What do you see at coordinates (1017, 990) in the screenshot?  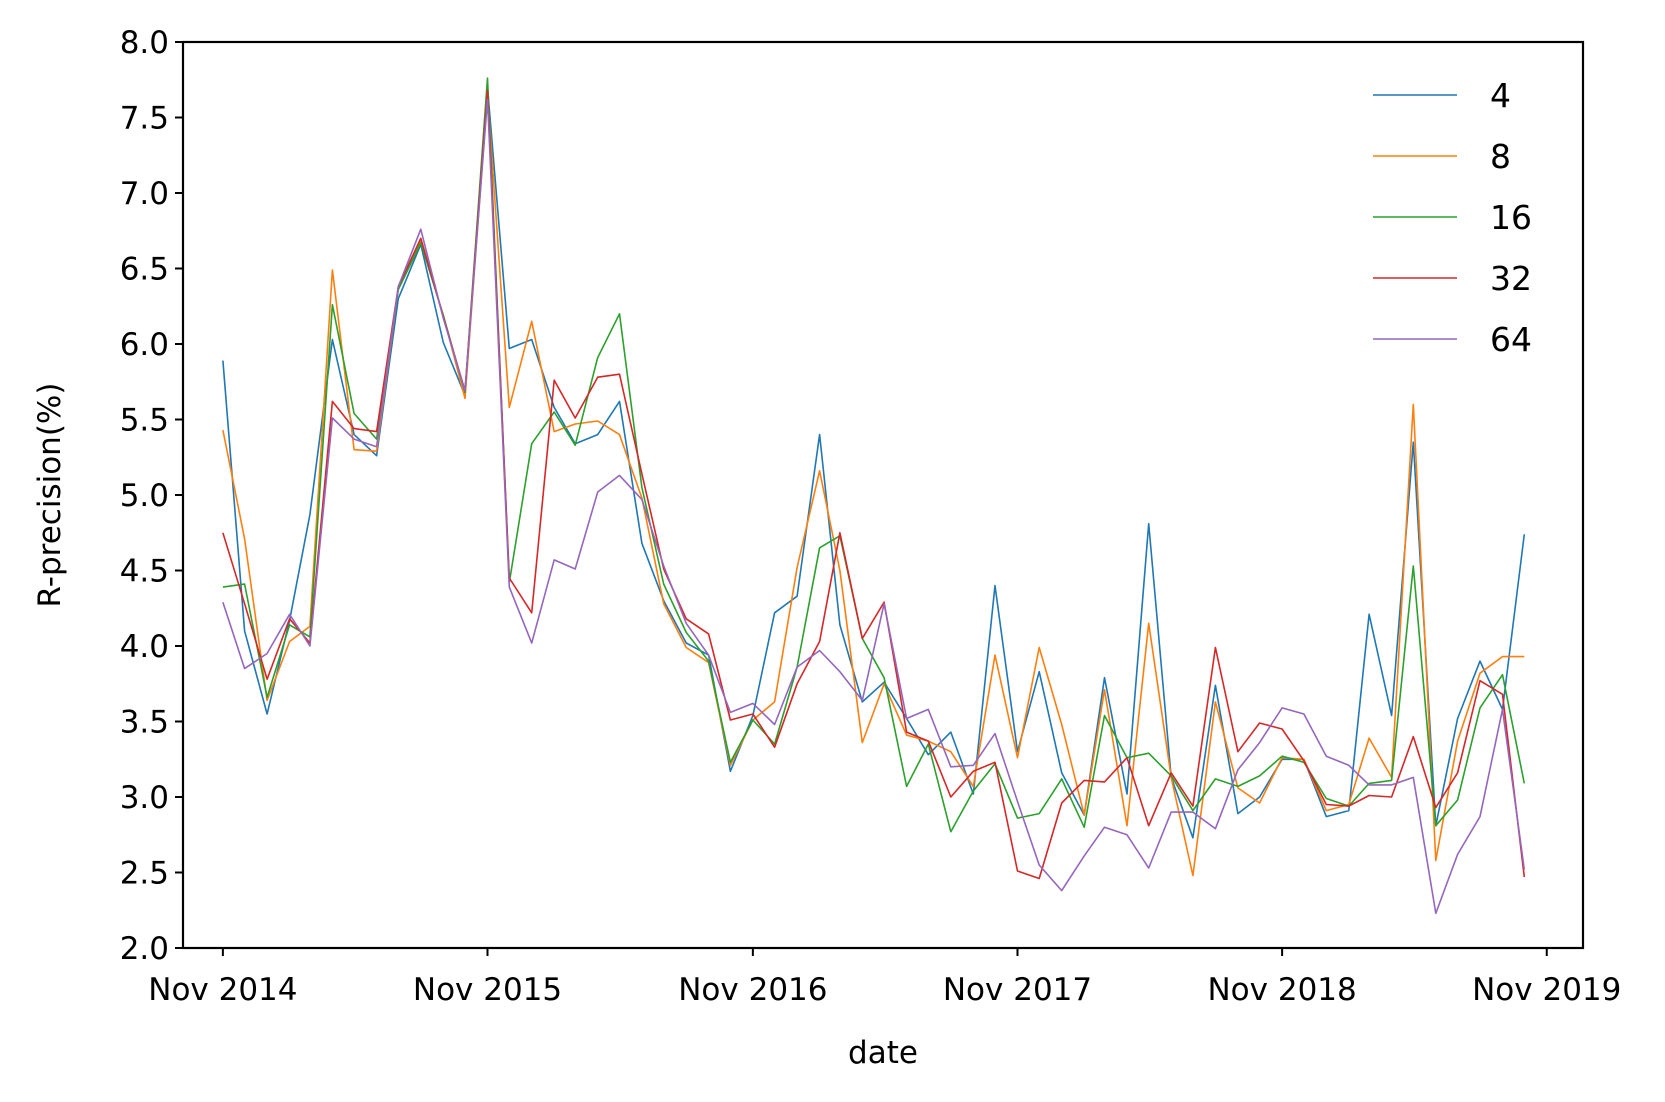 I see `x-tick-label: Nov 2017` at bounding box center [1017, 990].